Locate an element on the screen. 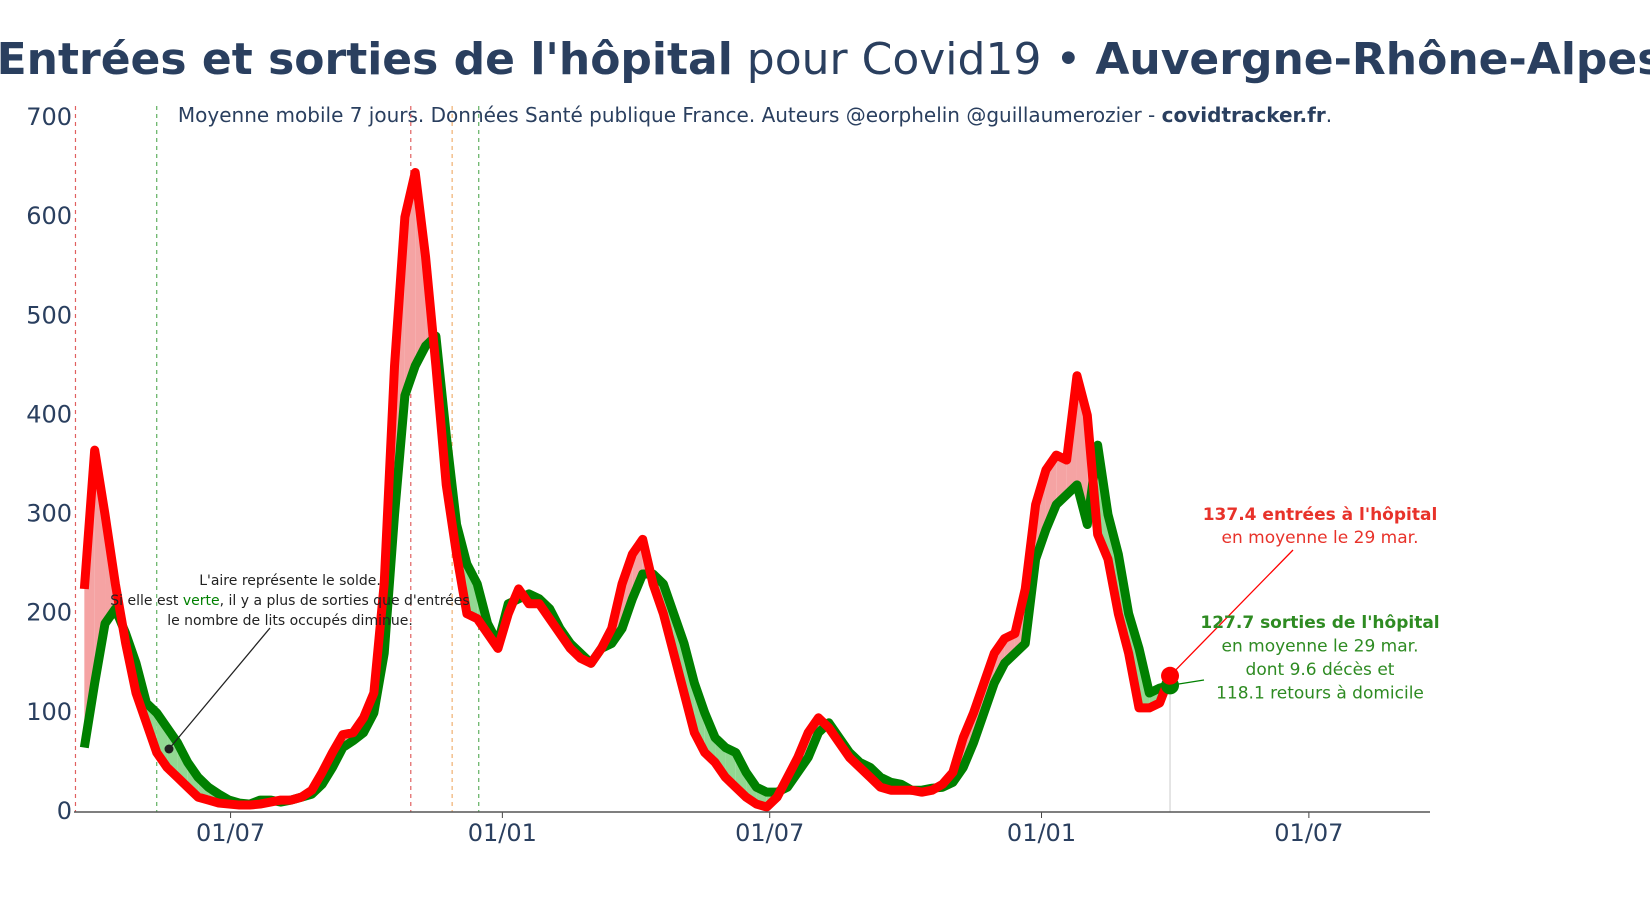 This screenshot has height=900, width=1650. annotation-part: le nombre de lits occupés diminue. is located at coordinates (290, 621).